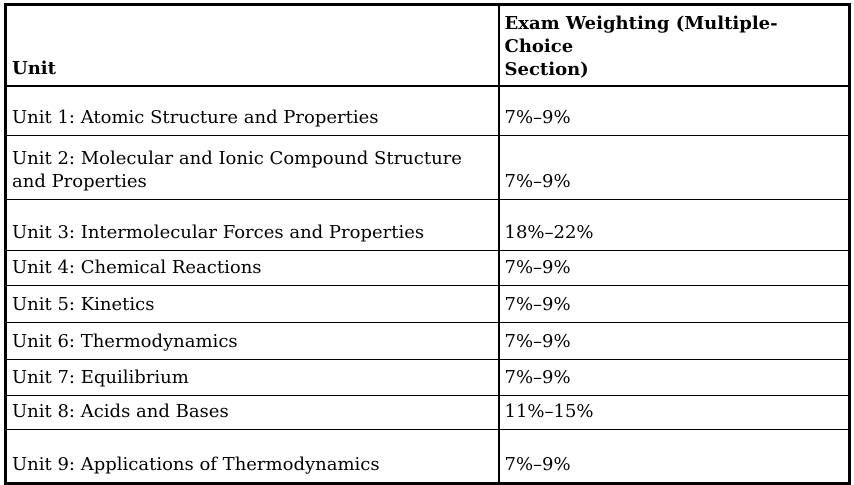  I want to click on table-row: Unit 6: Thermodynamics 7%–9%, so click(427, 340).